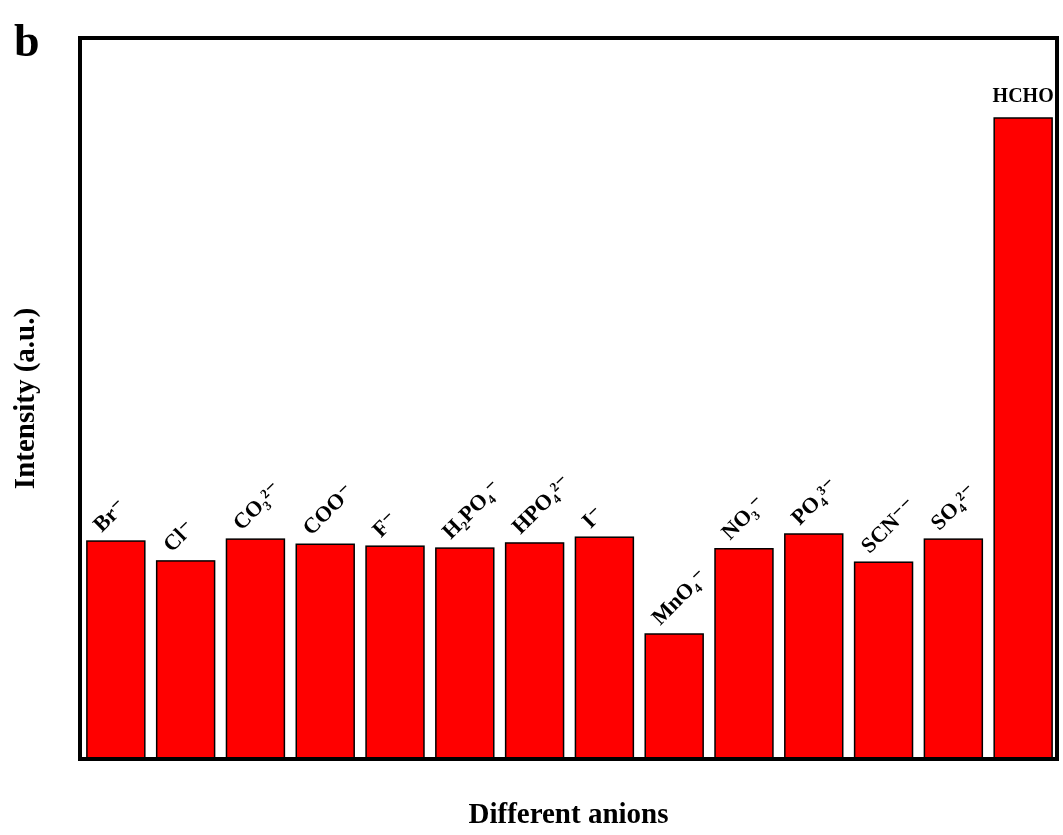 Image resolution: width=1063 pixels, height=835 pixels. I want to click on y-axis-title: Intensity (a.u.), so click(24, 398).